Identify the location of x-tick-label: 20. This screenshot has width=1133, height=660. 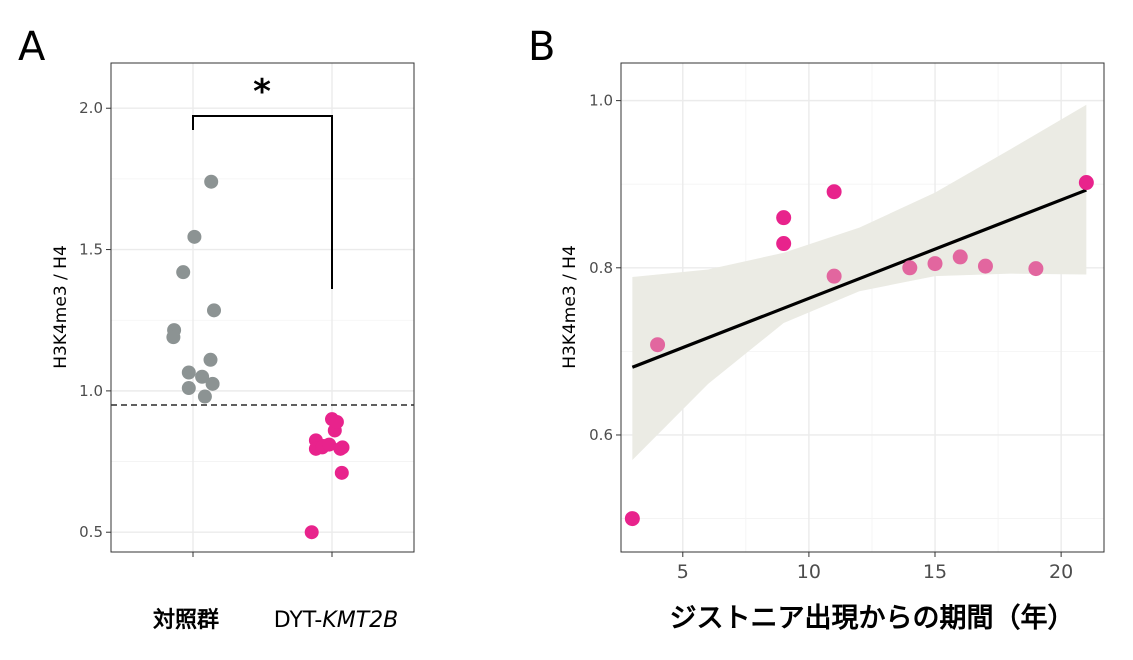
(1061, 572).